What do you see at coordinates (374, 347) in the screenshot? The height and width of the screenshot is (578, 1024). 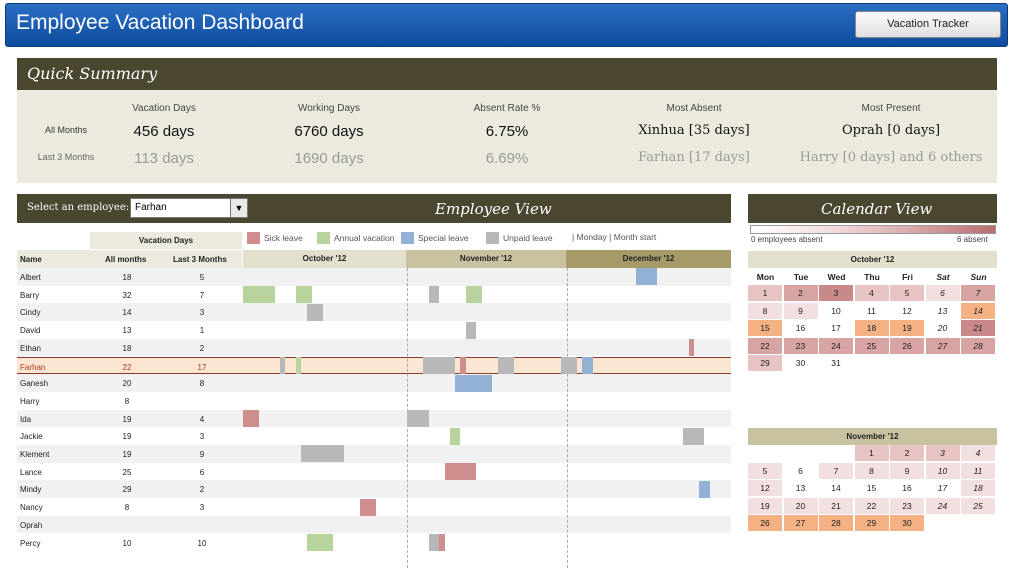 I see `table-row: Ethan 18 2` at bounding box center [374, 347].